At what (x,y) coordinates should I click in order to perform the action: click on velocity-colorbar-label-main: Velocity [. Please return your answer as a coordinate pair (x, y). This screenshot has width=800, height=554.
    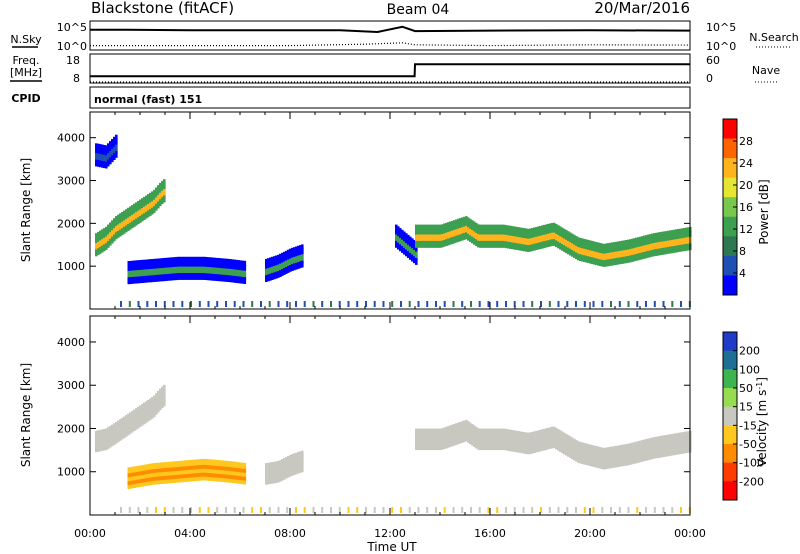
    Looking at the image, I should click on (762, 439).